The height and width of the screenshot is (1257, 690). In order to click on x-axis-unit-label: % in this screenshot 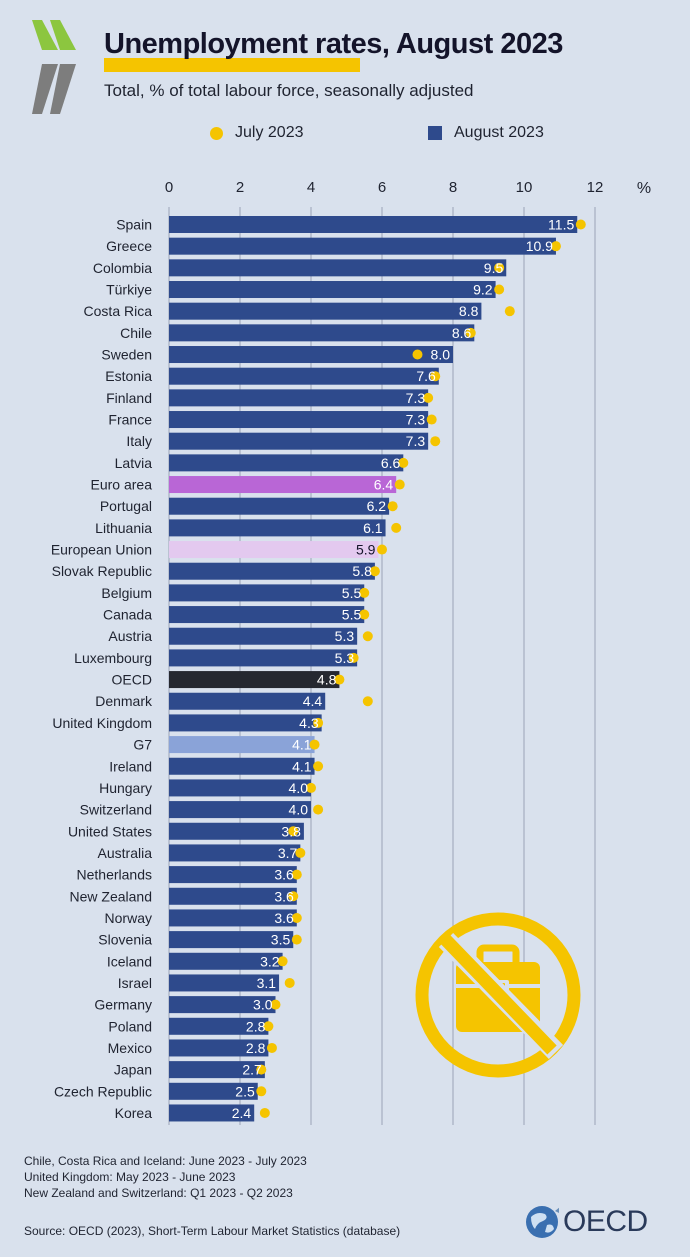, I will do `click(644, 188)`.